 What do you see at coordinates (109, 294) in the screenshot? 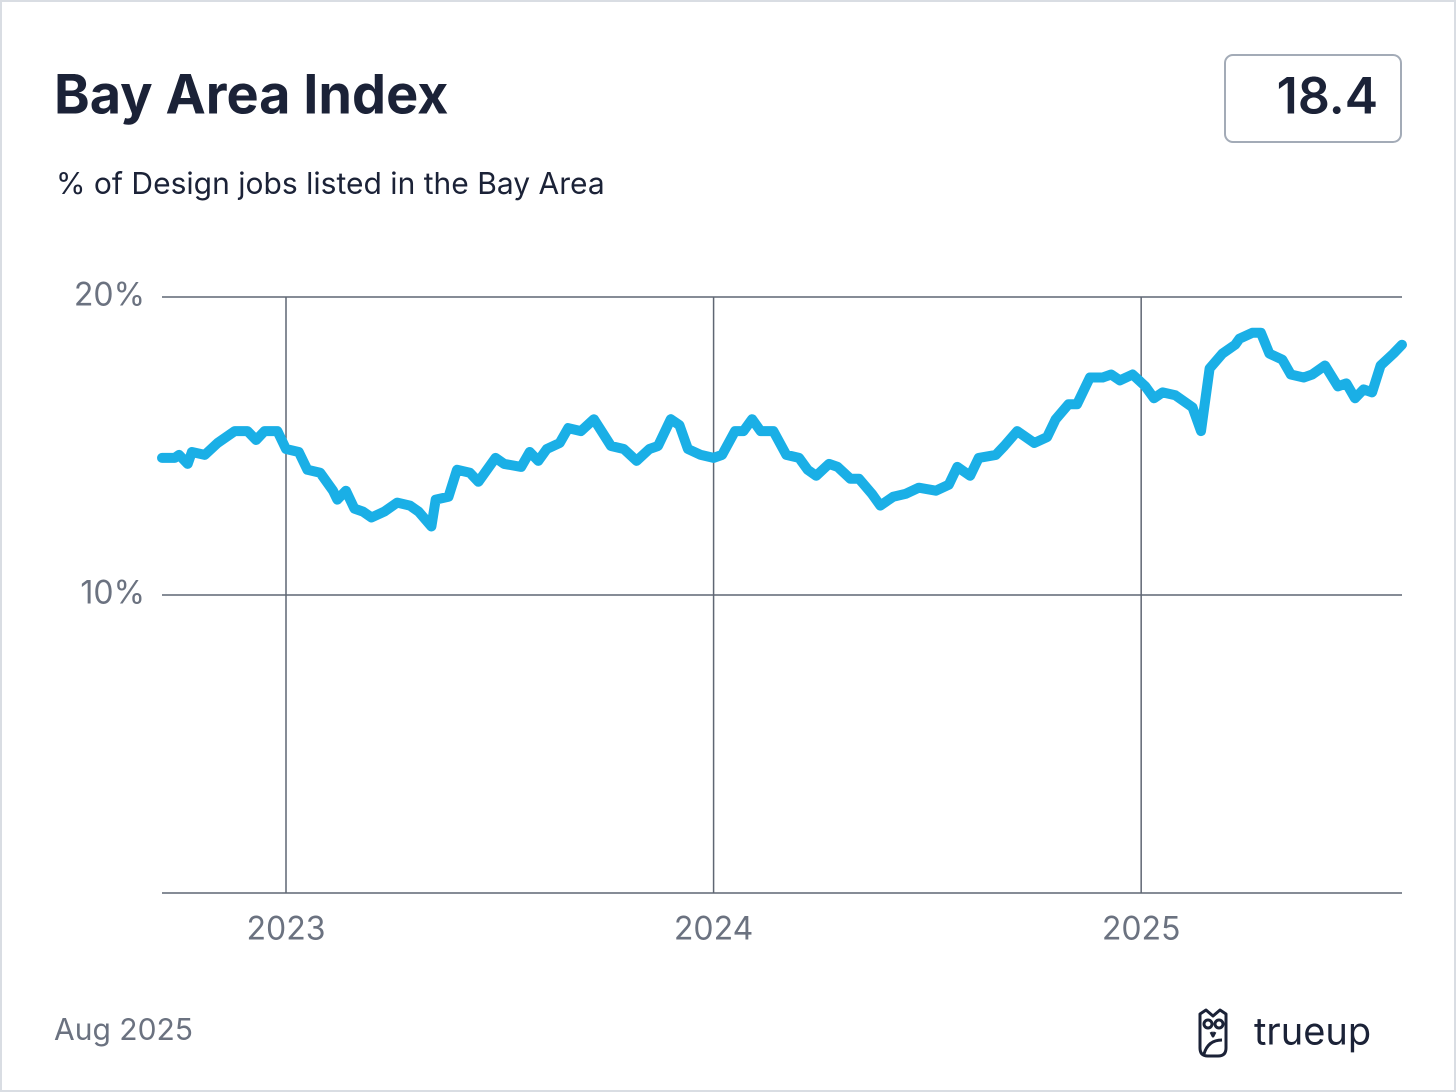
I see `y-tick-label: 20%` at bounding box center [109, 294].